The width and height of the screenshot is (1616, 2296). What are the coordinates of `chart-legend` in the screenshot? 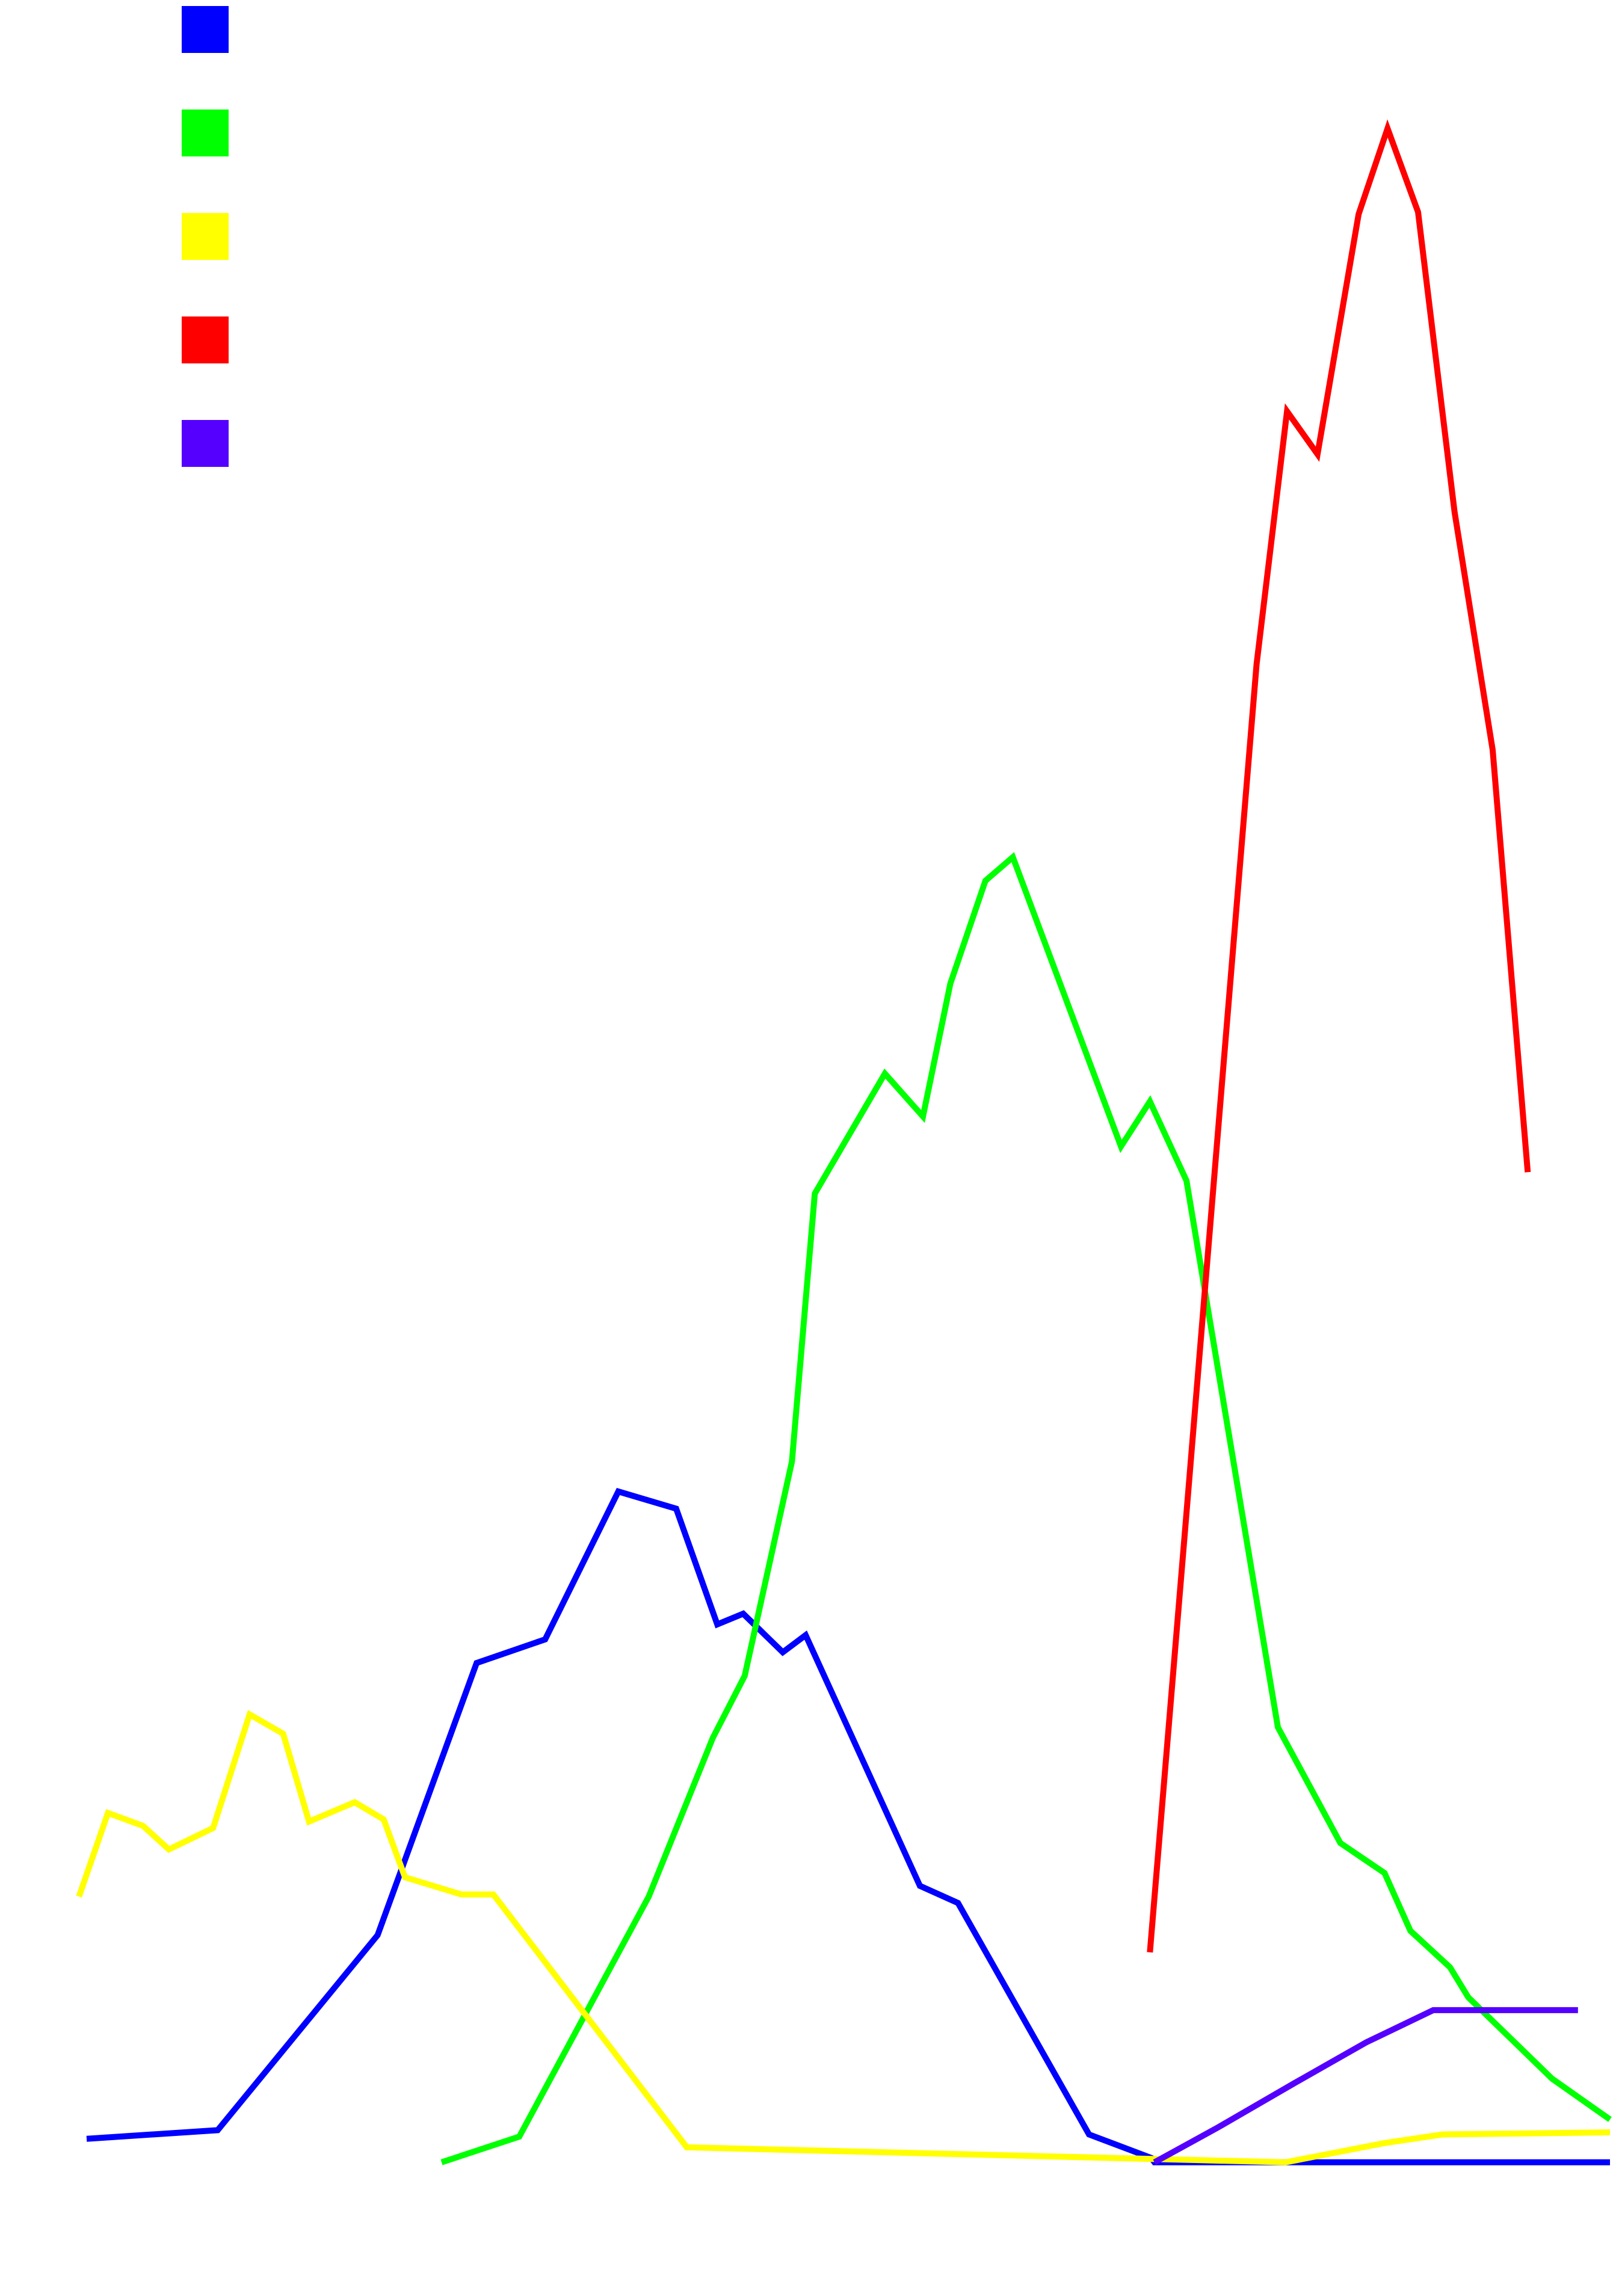 It's located at (205, 236).